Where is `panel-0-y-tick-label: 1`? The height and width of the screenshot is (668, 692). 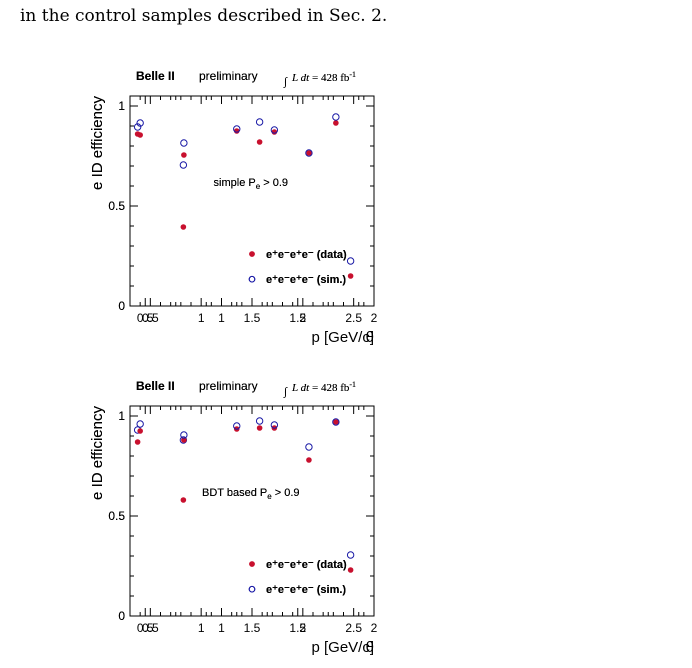 panel-0-y-tick-label: 1 is located at coordinates (121, 106).